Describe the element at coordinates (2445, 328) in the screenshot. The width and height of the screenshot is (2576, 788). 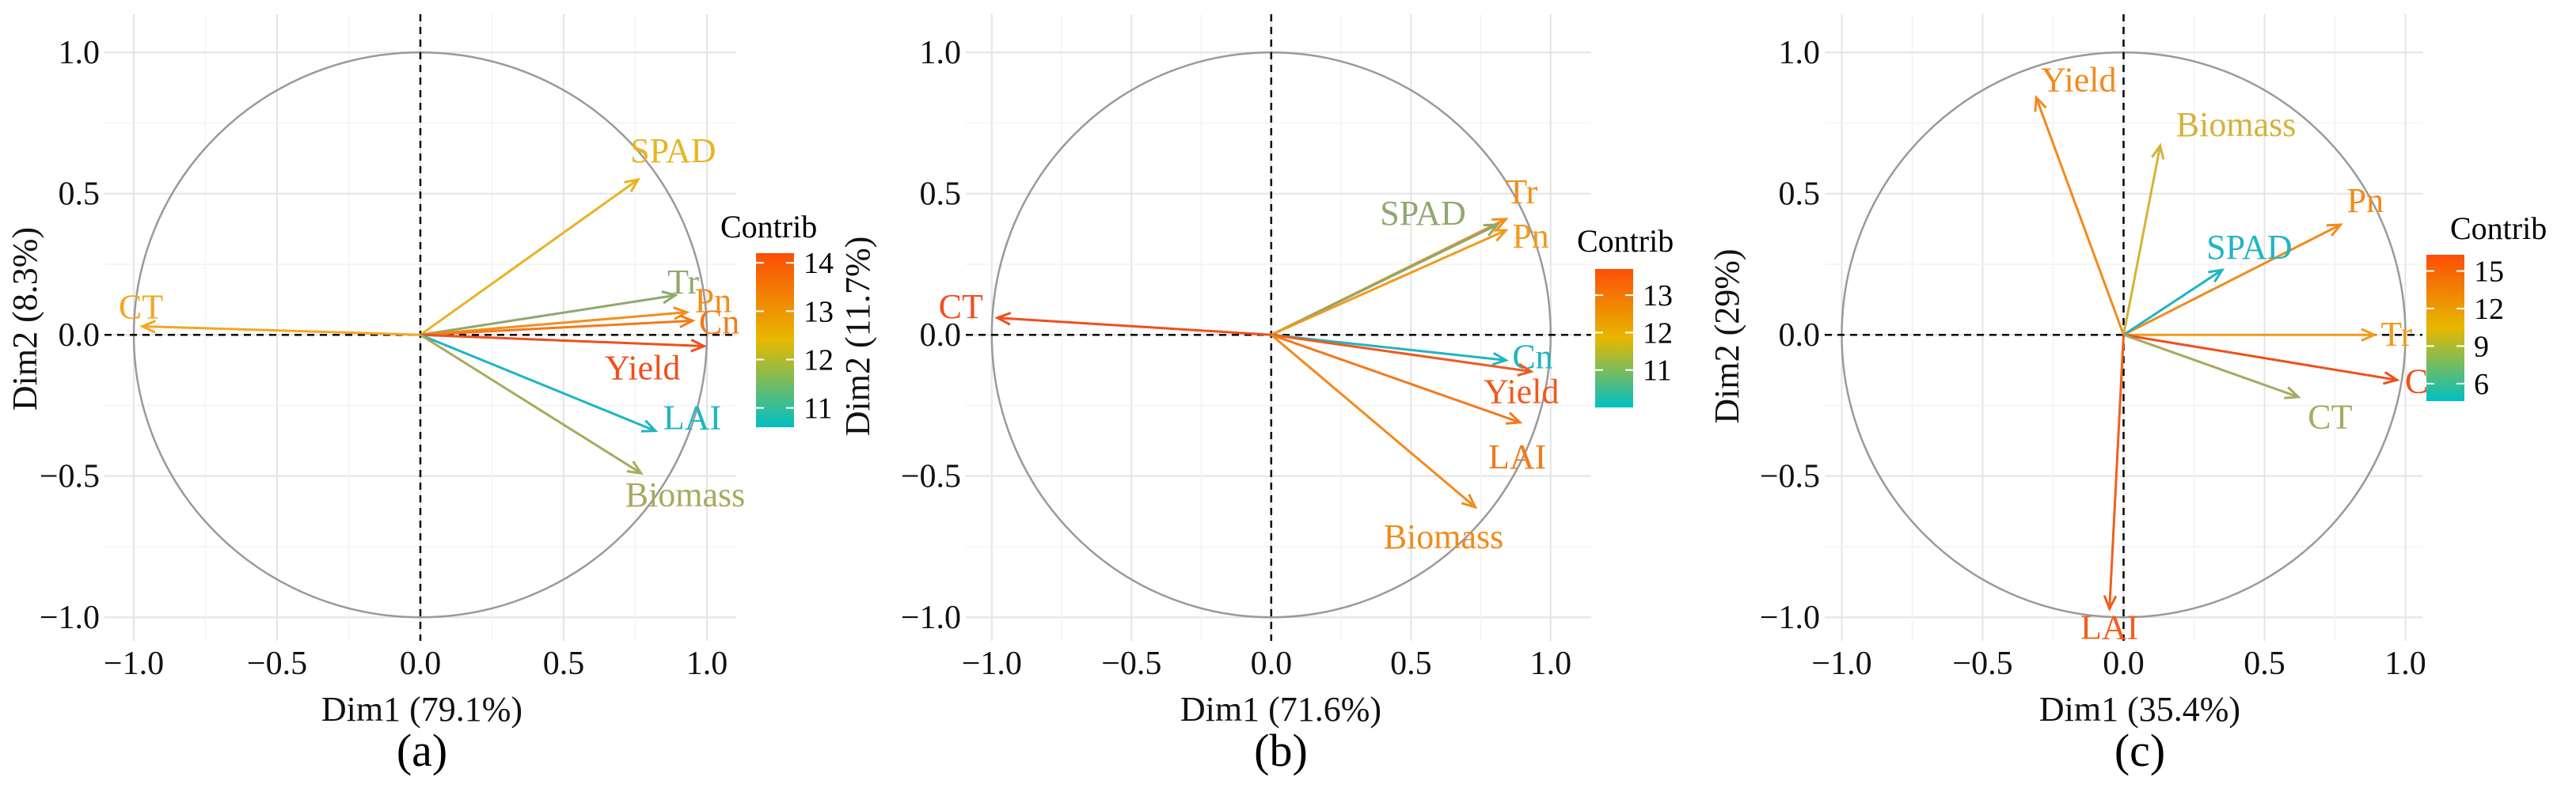
I see `colorbar-c` at that location.